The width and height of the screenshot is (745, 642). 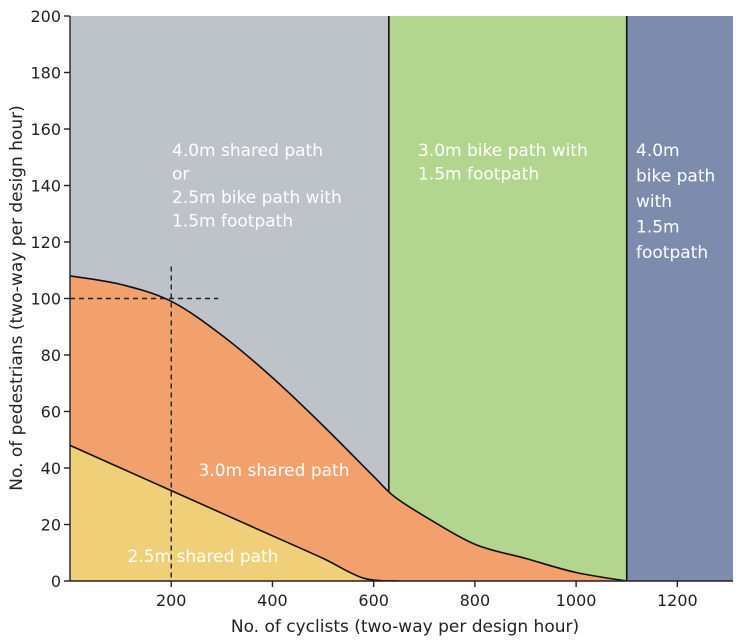 I want to click on x-tick-label: 600, so click(x=373, y=600).